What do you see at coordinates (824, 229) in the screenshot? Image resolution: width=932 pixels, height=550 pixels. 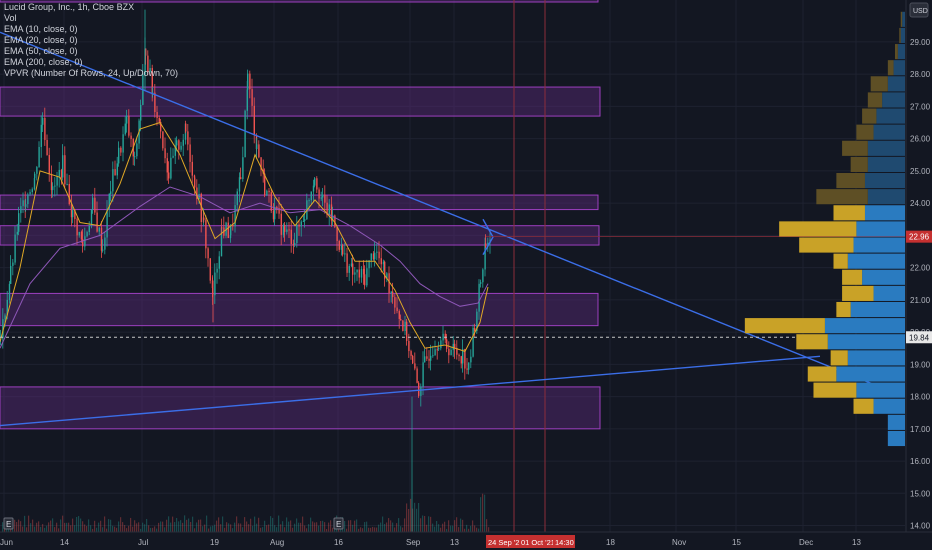 I see `volume-profile` at bounding box center [824, 229].